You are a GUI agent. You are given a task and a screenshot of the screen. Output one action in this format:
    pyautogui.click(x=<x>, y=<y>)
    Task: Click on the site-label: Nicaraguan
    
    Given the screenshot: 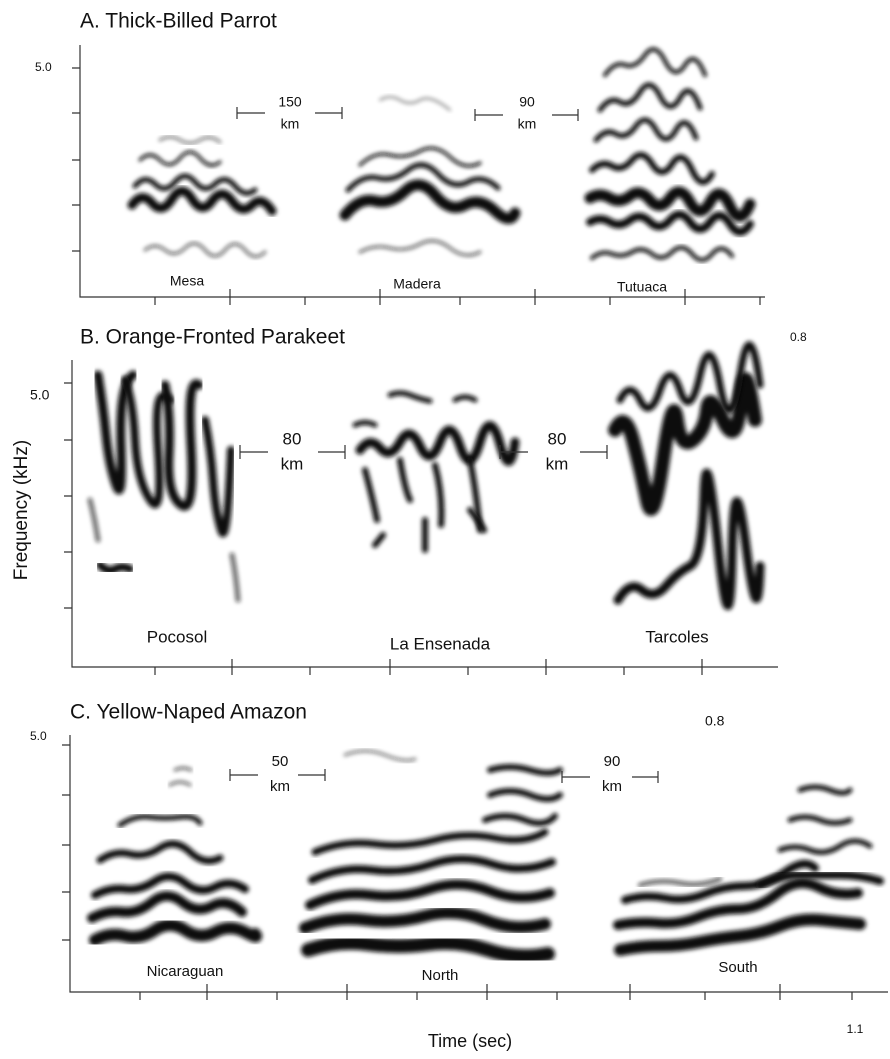 What is the action you would take?
    pyautogui.click(x=185, y=971)
    